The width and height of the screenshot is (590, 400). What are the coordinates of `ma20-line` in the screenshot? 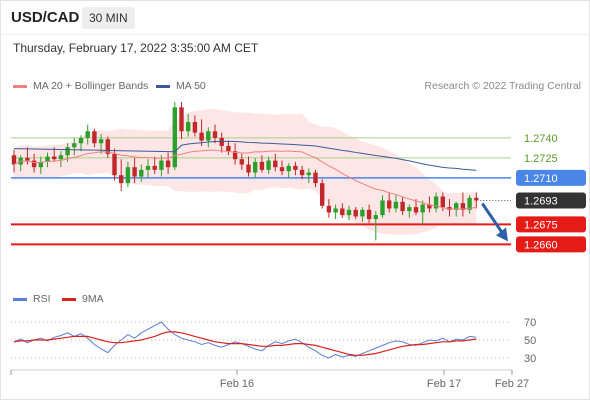 It's located at (245, 179).